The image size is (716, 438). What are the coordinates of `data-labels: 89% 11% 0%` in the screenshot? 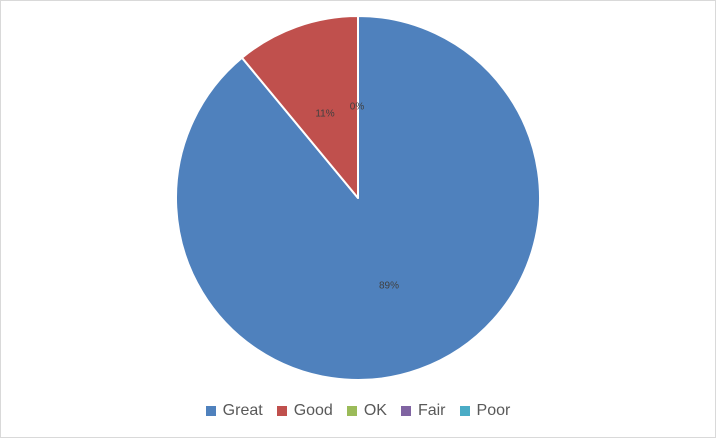 It's located at (357, 197).